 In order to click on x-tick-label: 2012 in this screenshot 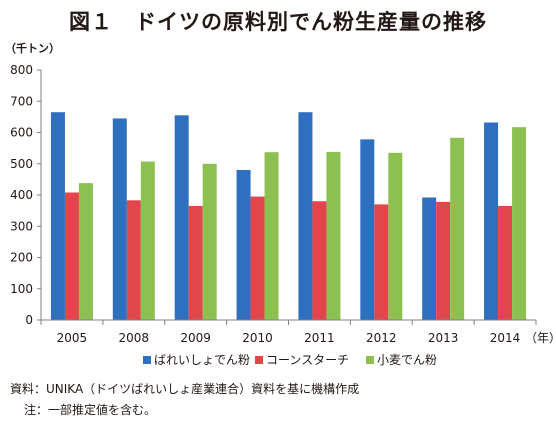, I will do `click(381, 338)`.